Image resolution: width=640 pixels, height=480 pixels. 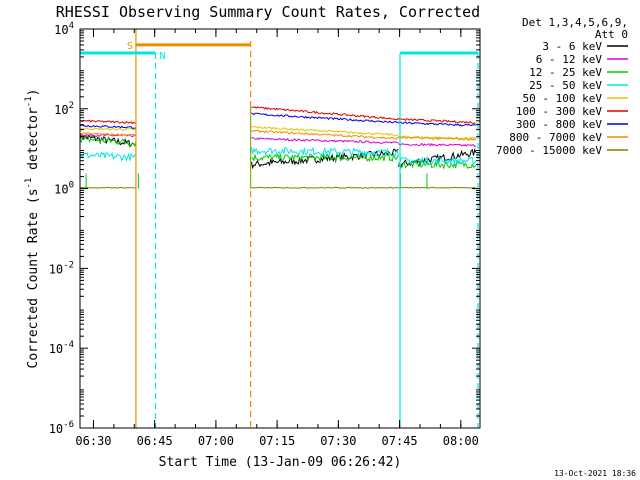 What do you see at coordinates (64, 109) in the screenshot?
I see `y-tick-label: 10²` at bounding box center [64, 109].